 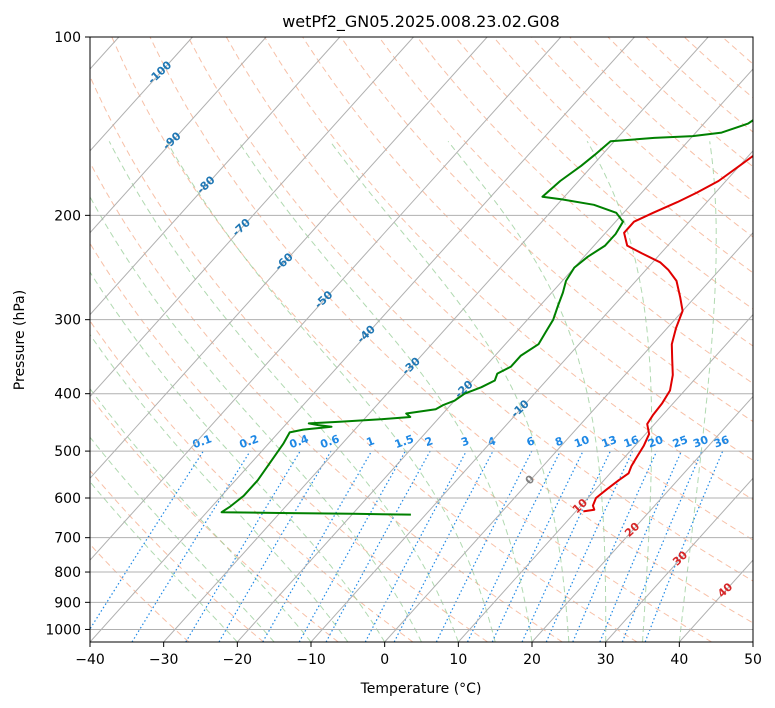 I want to click on x-tick-label: 40, so click(x=679, y=660).